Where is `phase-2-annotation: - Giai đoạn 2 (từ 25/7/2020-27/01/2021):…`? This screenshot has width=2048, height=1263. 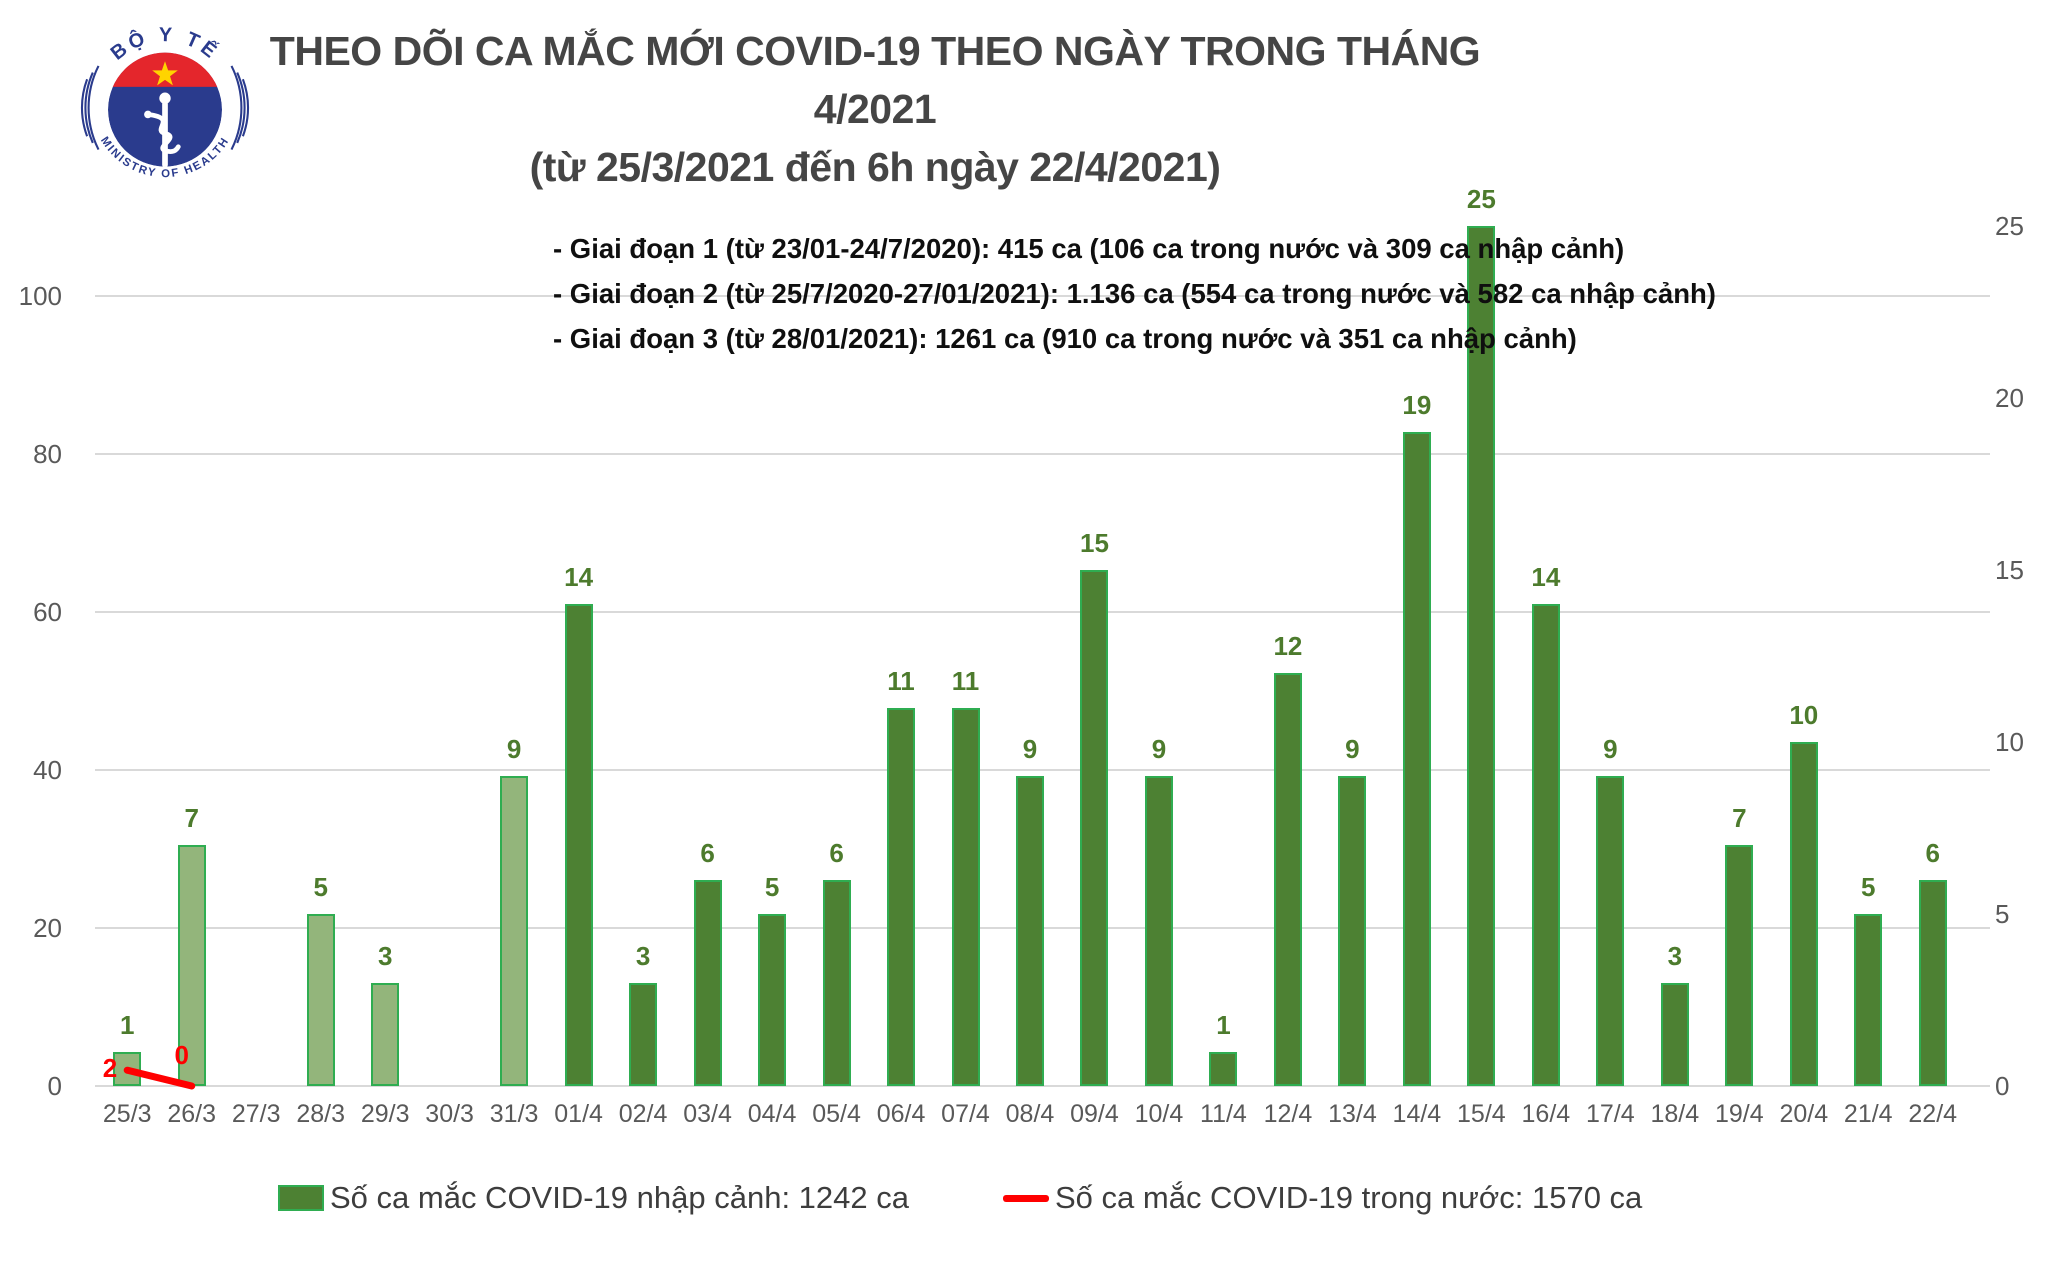
phase-2-annotation: - Giai đoạn 2 (từ 25/7/2020-27/01/2021):… is located at coordinates (1134, 293).